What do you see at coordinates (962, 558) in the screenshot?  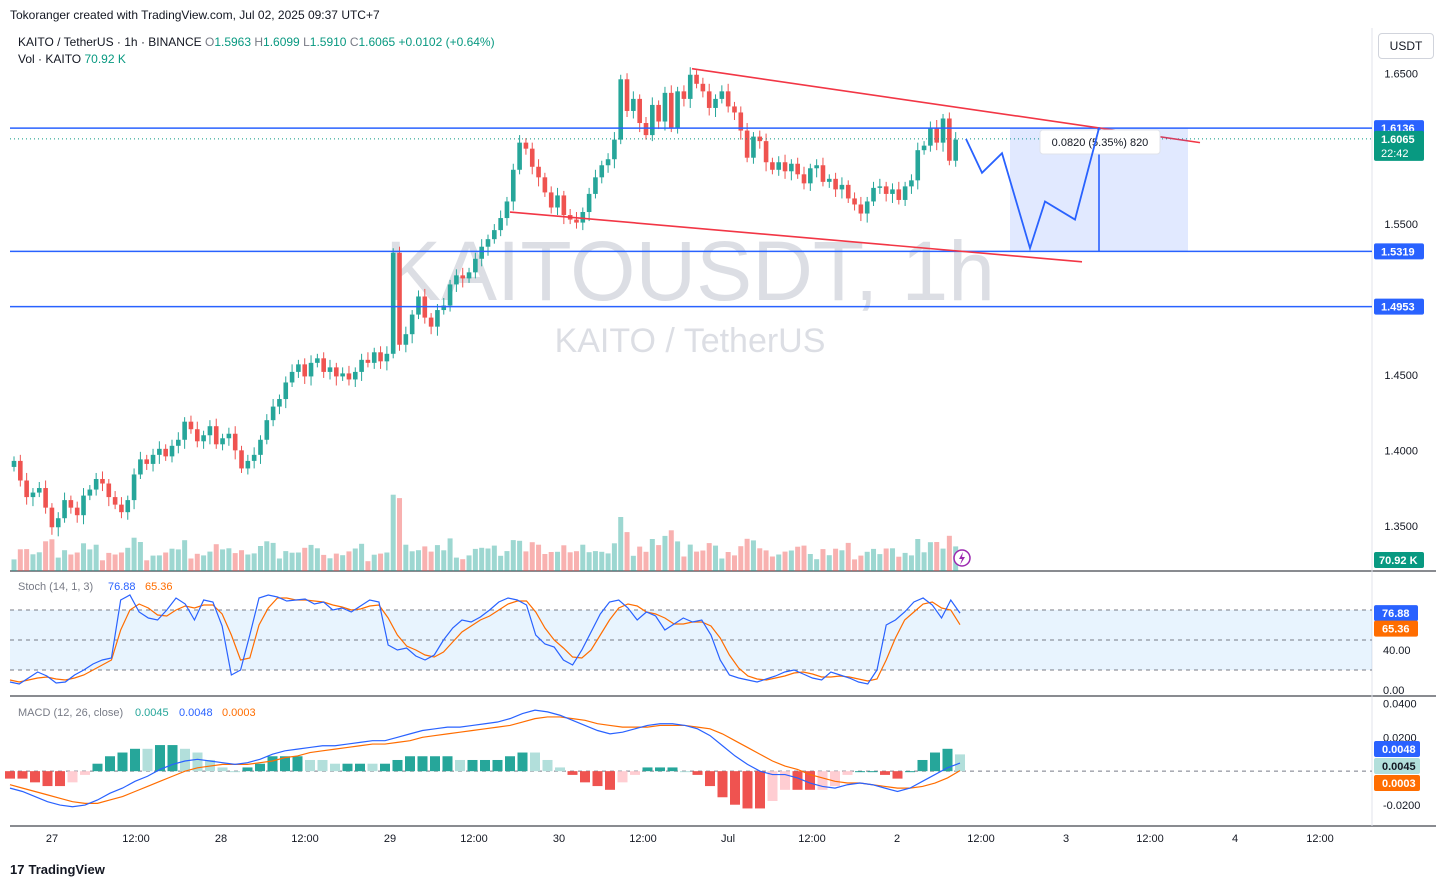 I see `lightning-glyph-icon` at bounding box center [962, 558].